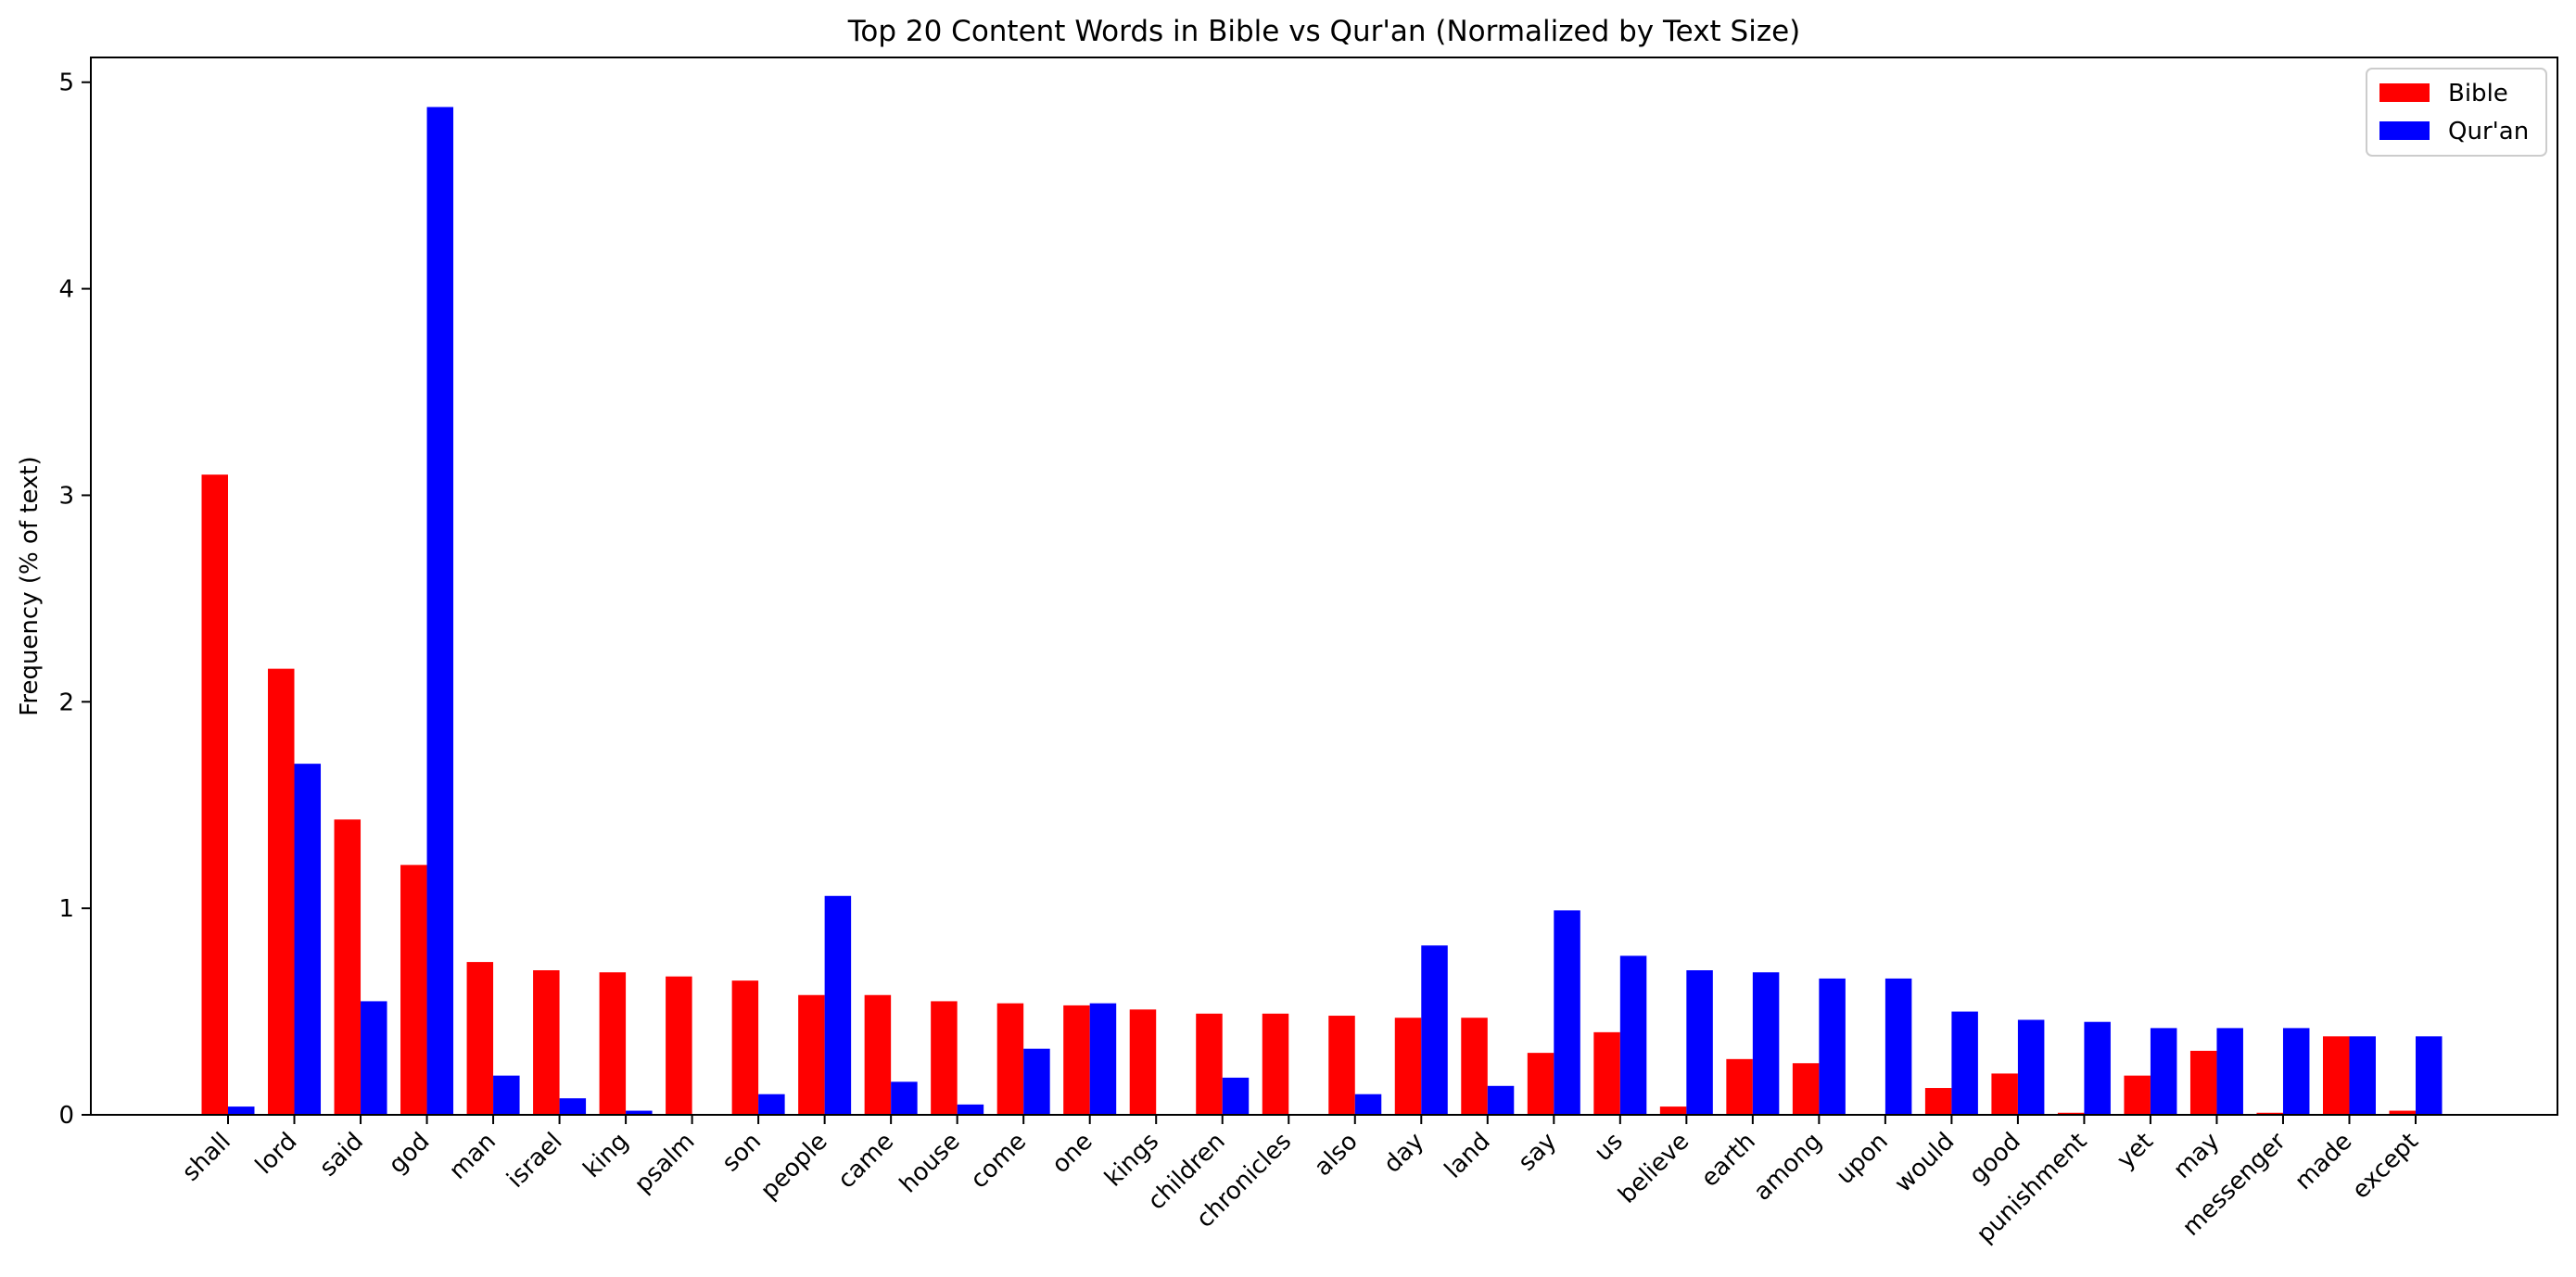 The width and height of the screenshot is (2576, 1277). Describe the element at coordinates (1010, 1059) in the screenshot. I see `bar-bible-come` at that location.